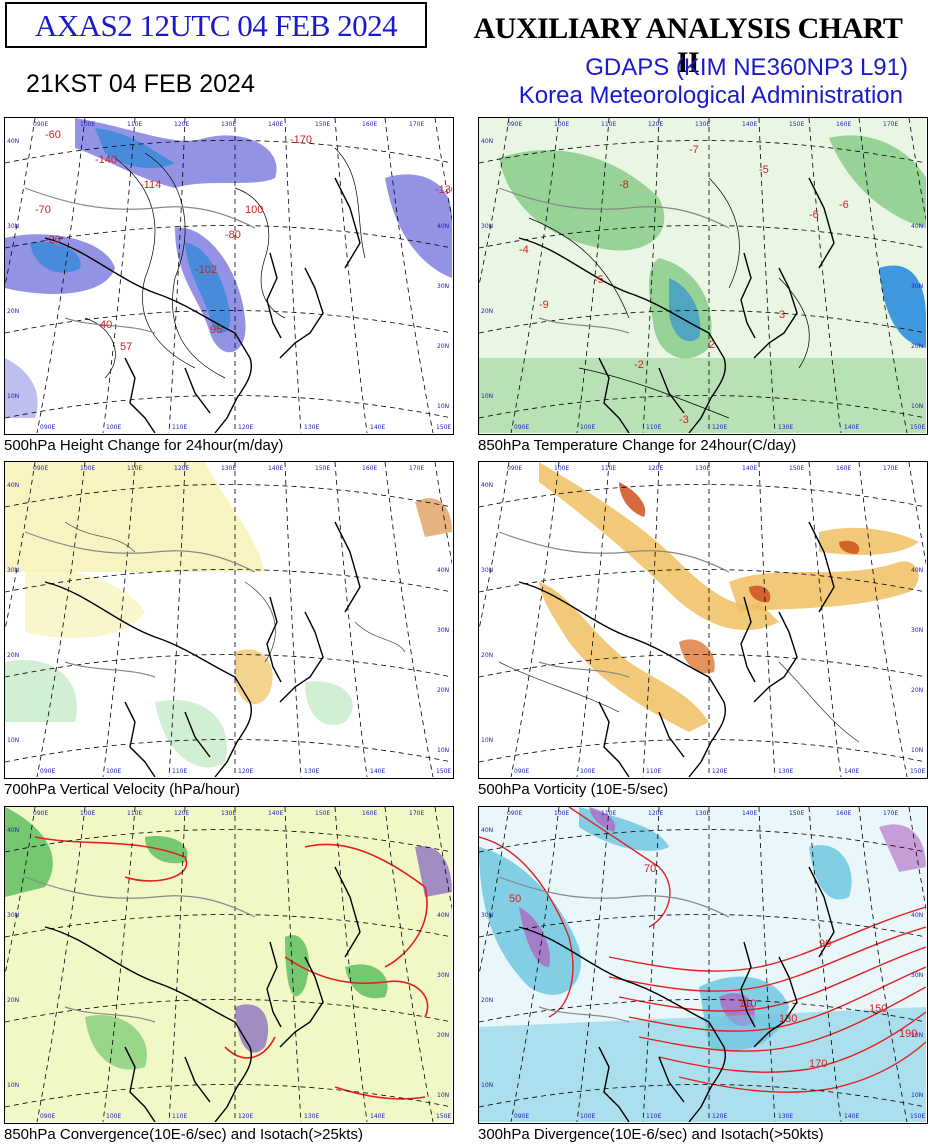 The width and height of the screenshot is (931, 1145). Describe the element at coordinates (206, 270) in the screenshot. I see `value-label: -102` at that location.